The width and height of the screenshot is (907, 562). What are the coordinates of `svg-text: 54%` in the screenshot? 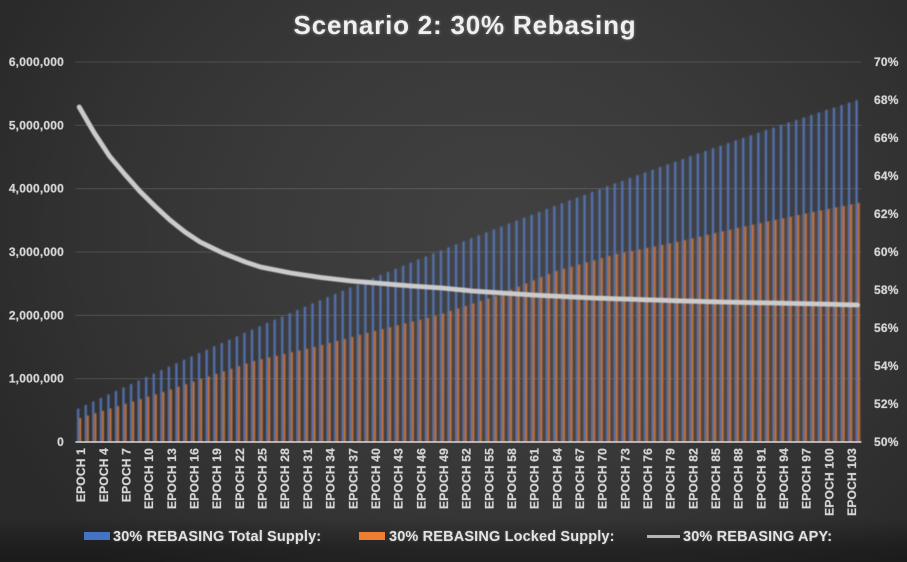 It's located at (886, 366).